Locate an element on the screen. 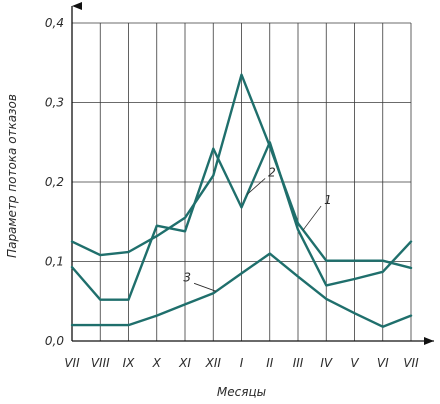 This screenshot has width=440, height=404. y-tick-label: 0,2 is located at coordinates (54, 182).